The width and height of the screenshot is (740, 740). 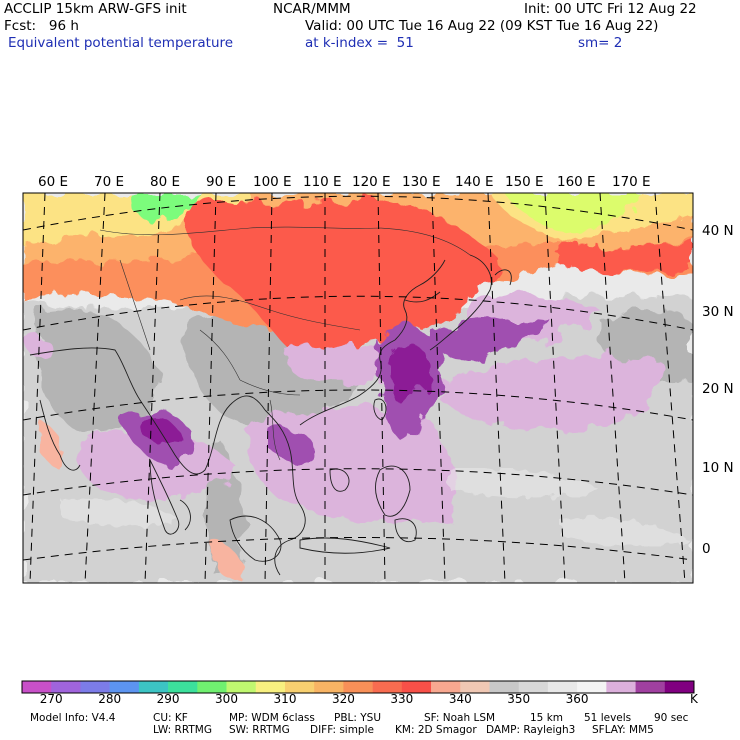 I want to click on model-info-lw: LW: RRTMG, so click(x=182, y=730).